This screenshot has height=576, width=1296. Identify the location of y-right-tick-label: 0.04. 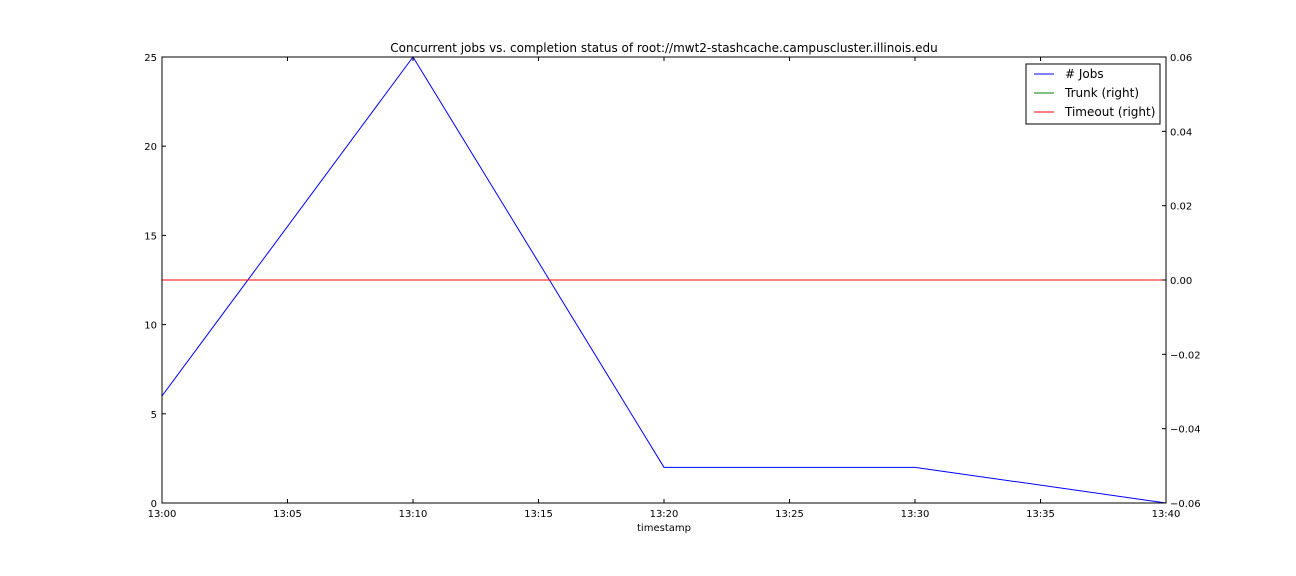
(1181, 132).